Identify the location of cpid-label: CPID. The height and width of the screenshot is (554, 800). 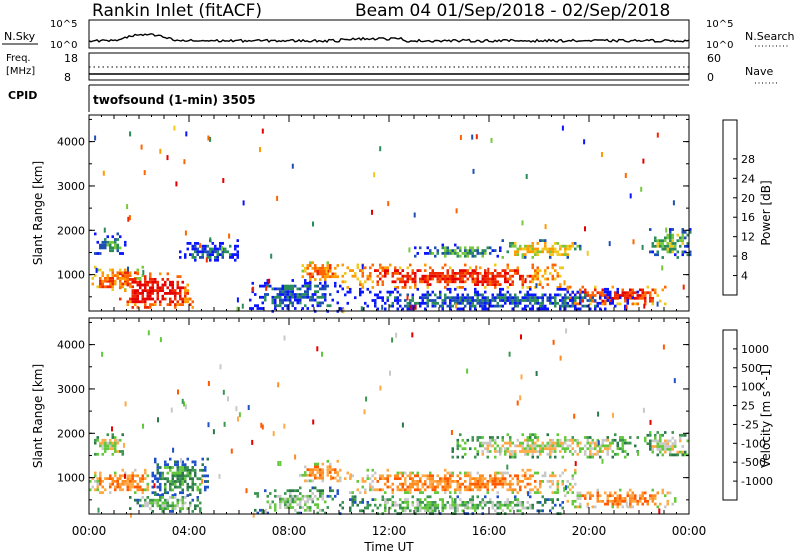
(22, 95).